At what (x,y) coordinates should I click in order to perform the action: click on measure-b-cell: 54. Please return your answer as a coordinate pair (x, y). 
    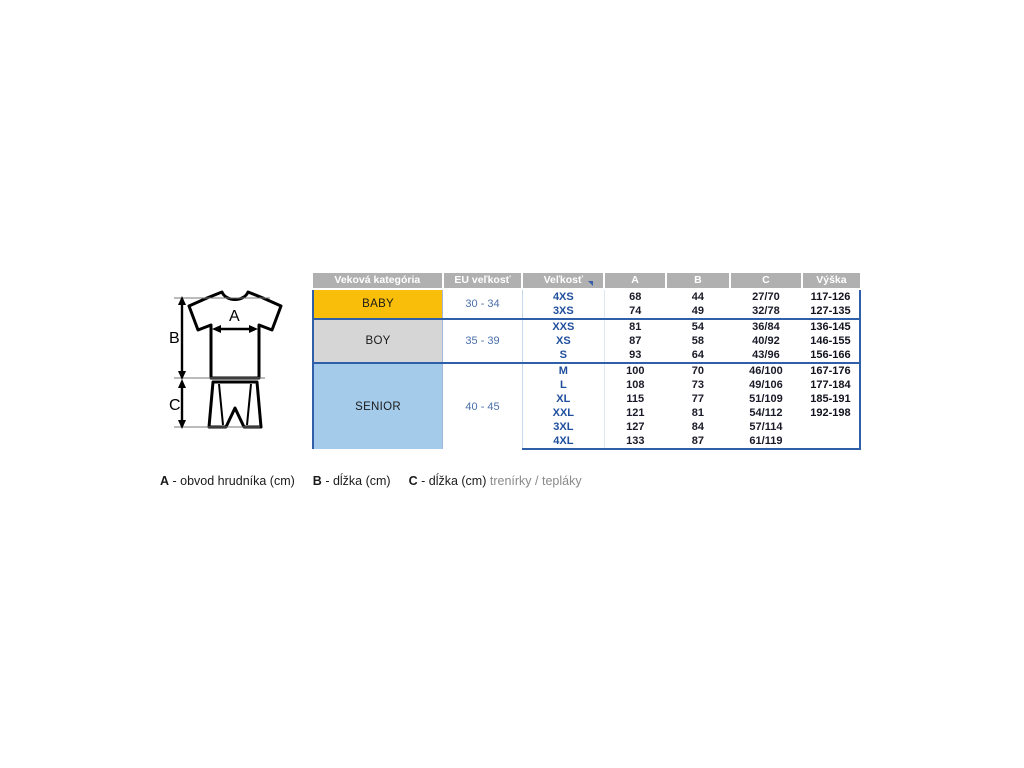
    Looking at the image, I should click on (697, 326).